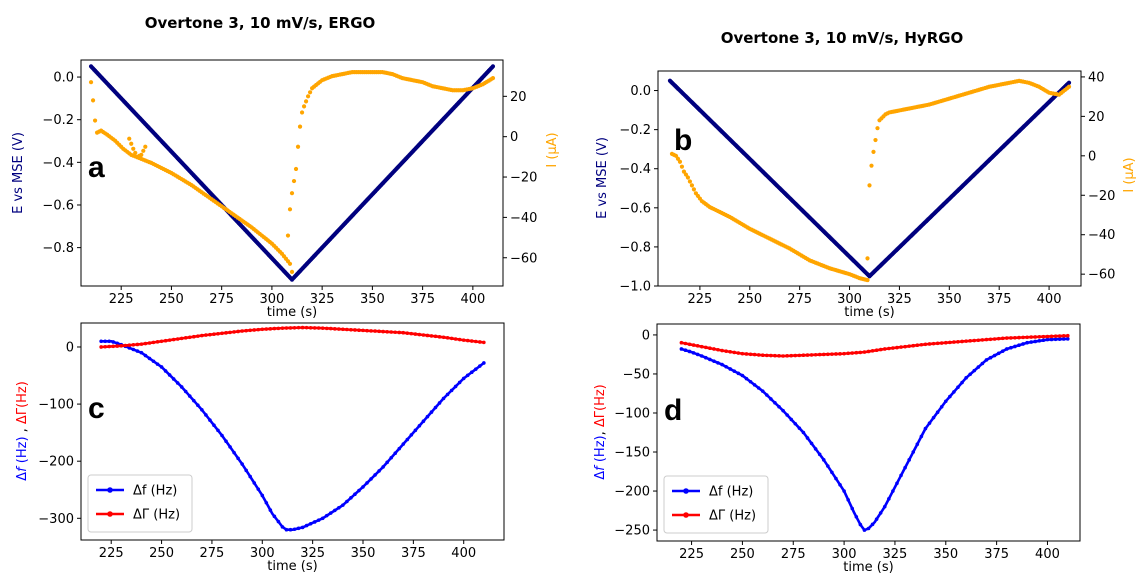  What do you see at coordinates (868, 432) in the screenshot?
I see `plot-frame` at bounding box center [868, 432].